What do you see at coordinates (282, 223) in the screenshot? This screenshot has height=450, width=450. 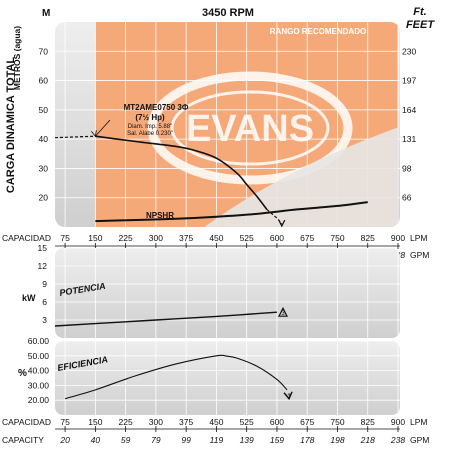 I see `head-curve-arrow` at bounding box center [282, 223].